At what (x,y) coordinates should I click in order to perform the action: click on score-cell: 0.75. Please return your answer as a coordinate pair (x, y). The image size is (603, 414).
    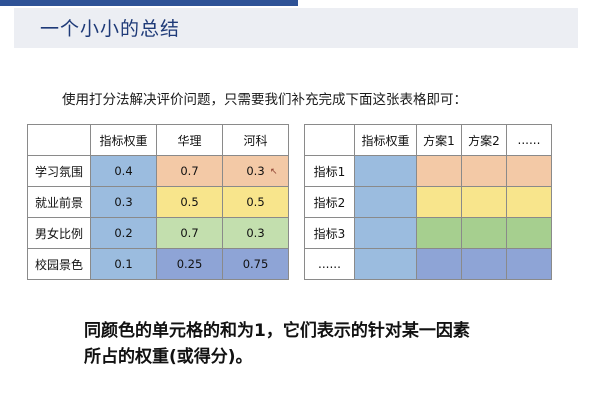
    Looking at the image, I should click on (255, 264).